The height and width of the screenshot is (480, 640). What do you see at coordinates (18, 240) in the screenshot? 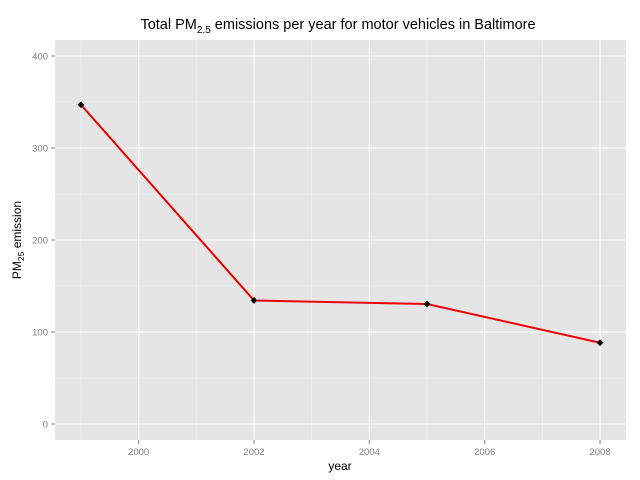
I see `y-axis-title: PM25 emission` at bounding box center [18, 240].